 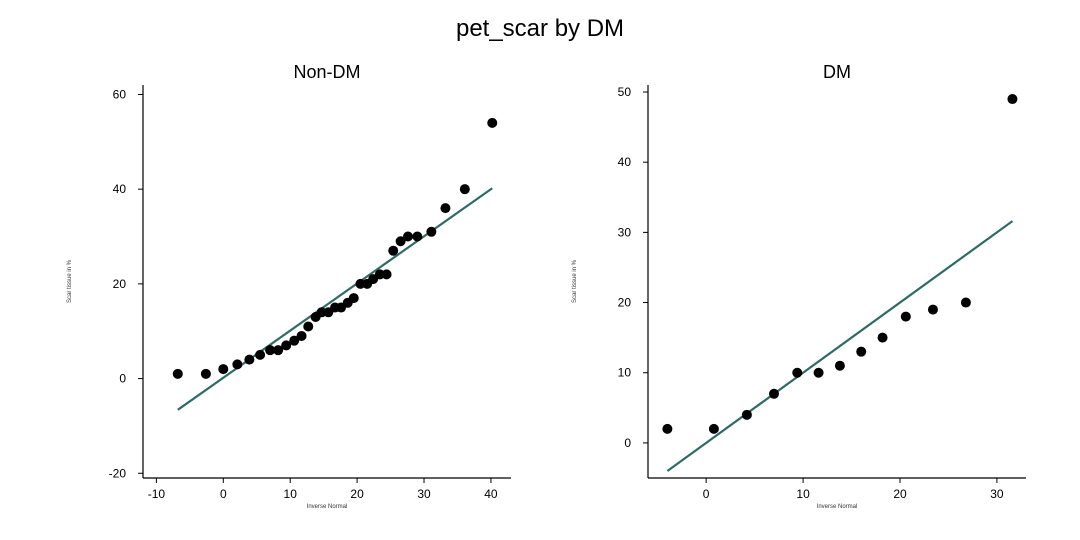 What do you see at coordinates (118, 473) in the screenshot?
I see `y-tick-label: -20` at bounding box center [118, 473].